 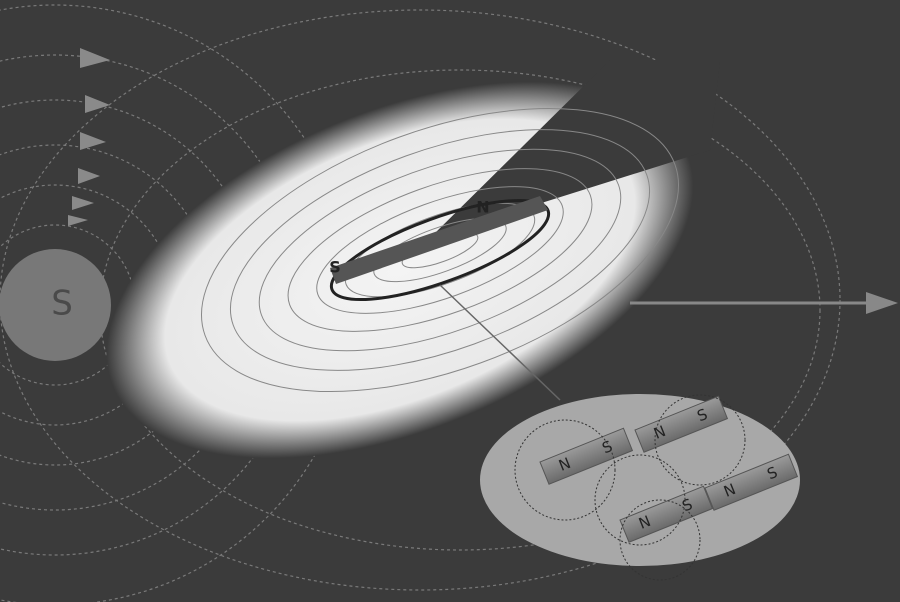 I want to click on callout-line, so click(x=500, y=342).